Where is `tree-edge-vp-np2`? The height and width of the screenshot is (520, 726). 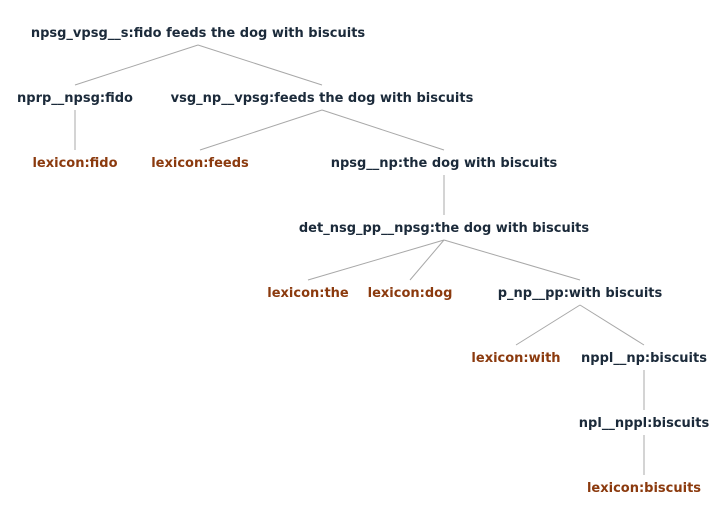 tree-edge-vp-np2 is located at coordinates (383, 130).